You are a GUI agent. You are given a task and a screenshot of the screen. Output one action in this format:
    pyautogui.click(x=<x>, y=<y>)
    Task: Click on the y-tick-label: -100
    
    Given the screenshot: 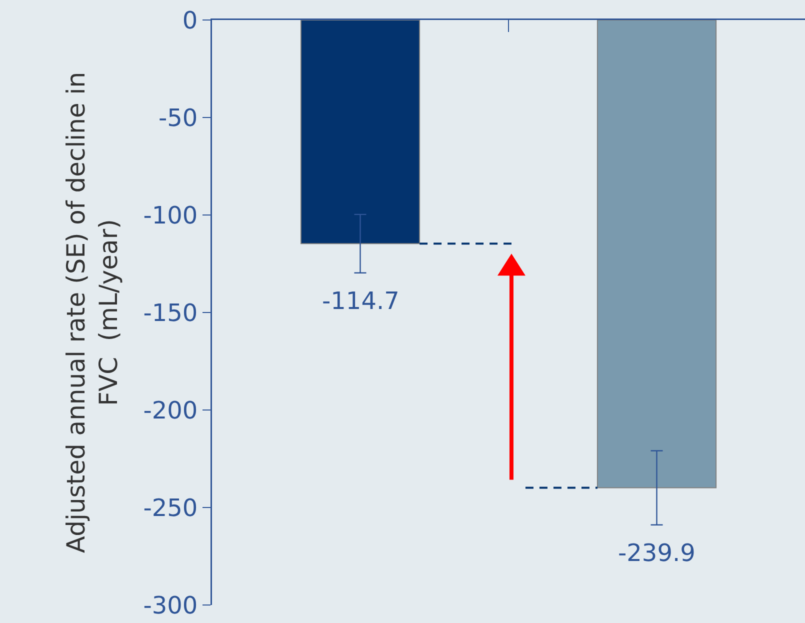 What is the action you would take?
    pyautogui.click(x=170, y=215)
    